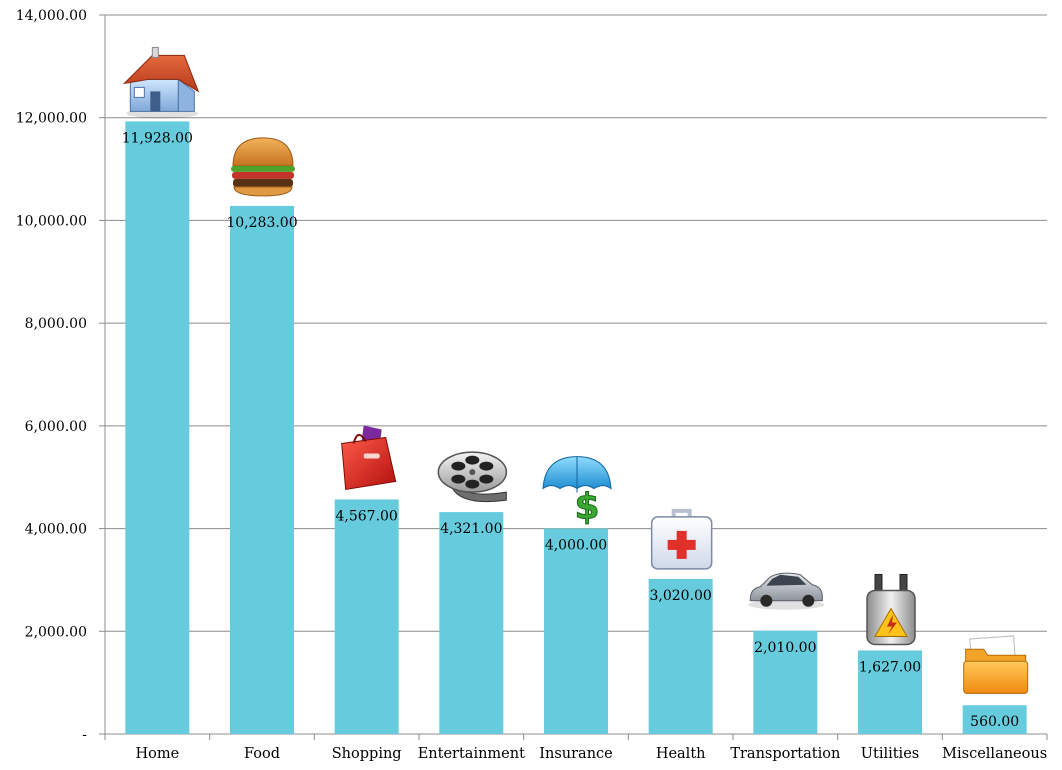 This screenshot has width=1062, height=770. I want to click on bar-insurance, so click(576, 631).